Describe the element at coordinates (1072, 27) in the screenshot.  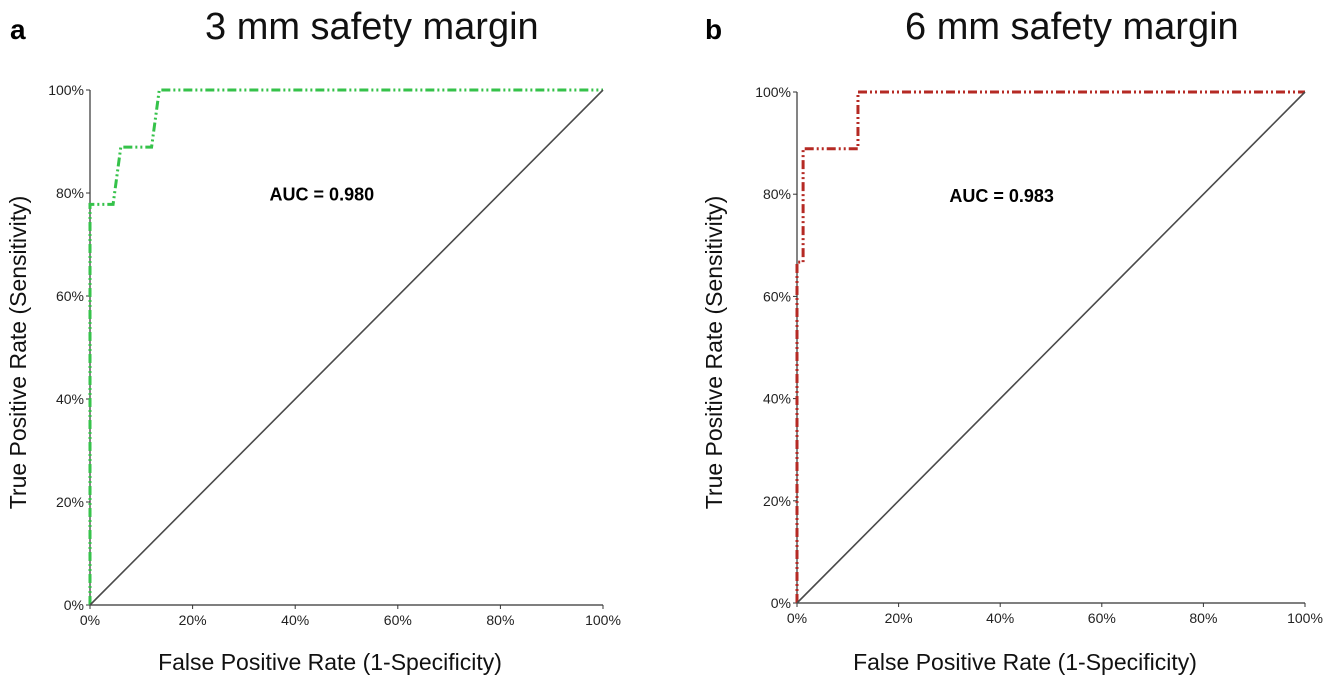
I see `chart-title: 6 mm safety margin` at that location.